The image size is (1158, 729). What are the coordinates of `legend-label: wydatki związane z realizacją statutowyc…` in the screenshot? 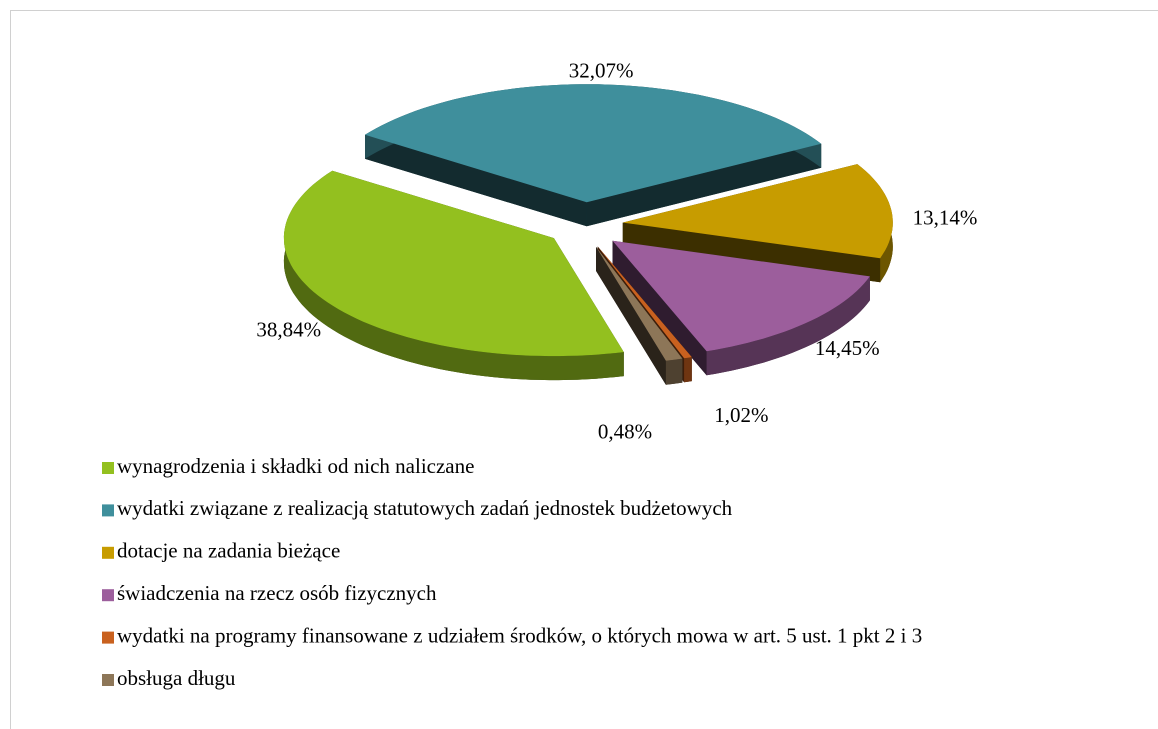 It's located at (425, 508).